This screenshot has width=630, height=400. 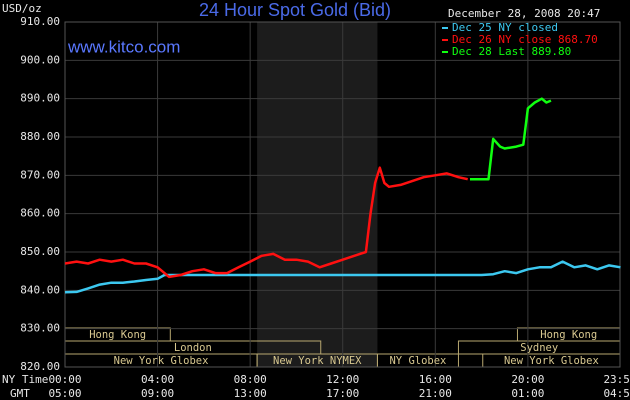 What do you see at coordinates (40, 21) in the screenshot?
I see `y-tick-label: 910.00` at bounding box center [40, 21].